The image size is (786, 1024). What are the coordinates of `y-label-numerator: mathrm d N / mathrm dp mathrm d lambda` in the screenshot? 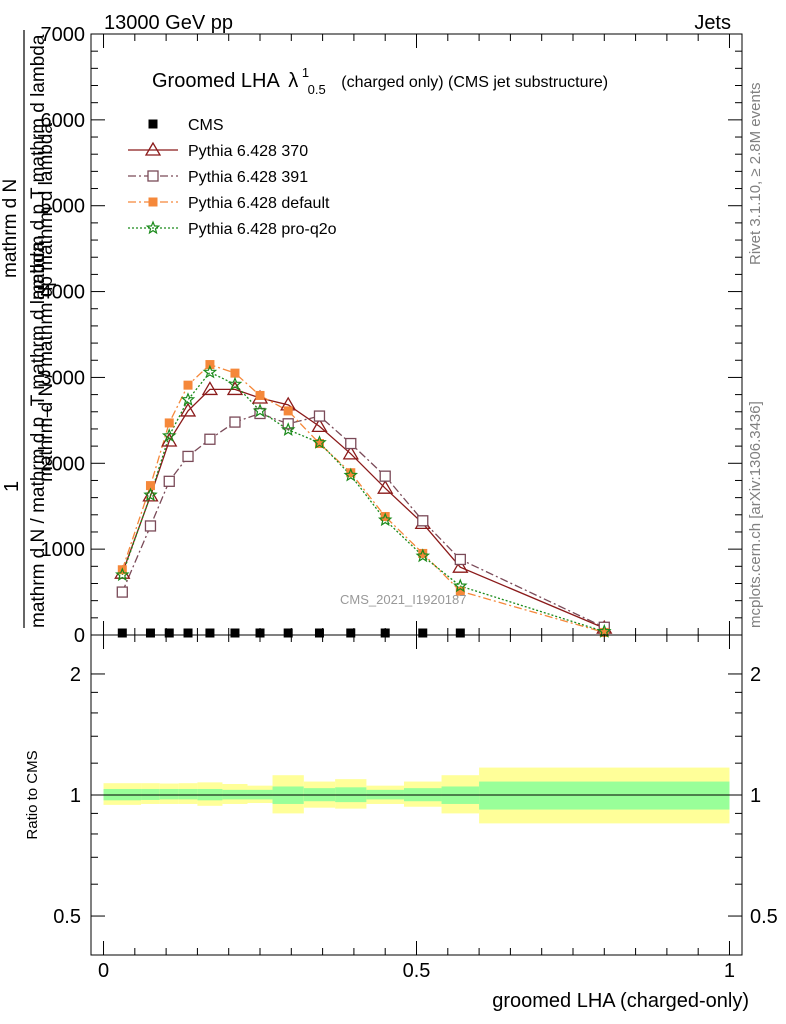 It's located at (46, 302).